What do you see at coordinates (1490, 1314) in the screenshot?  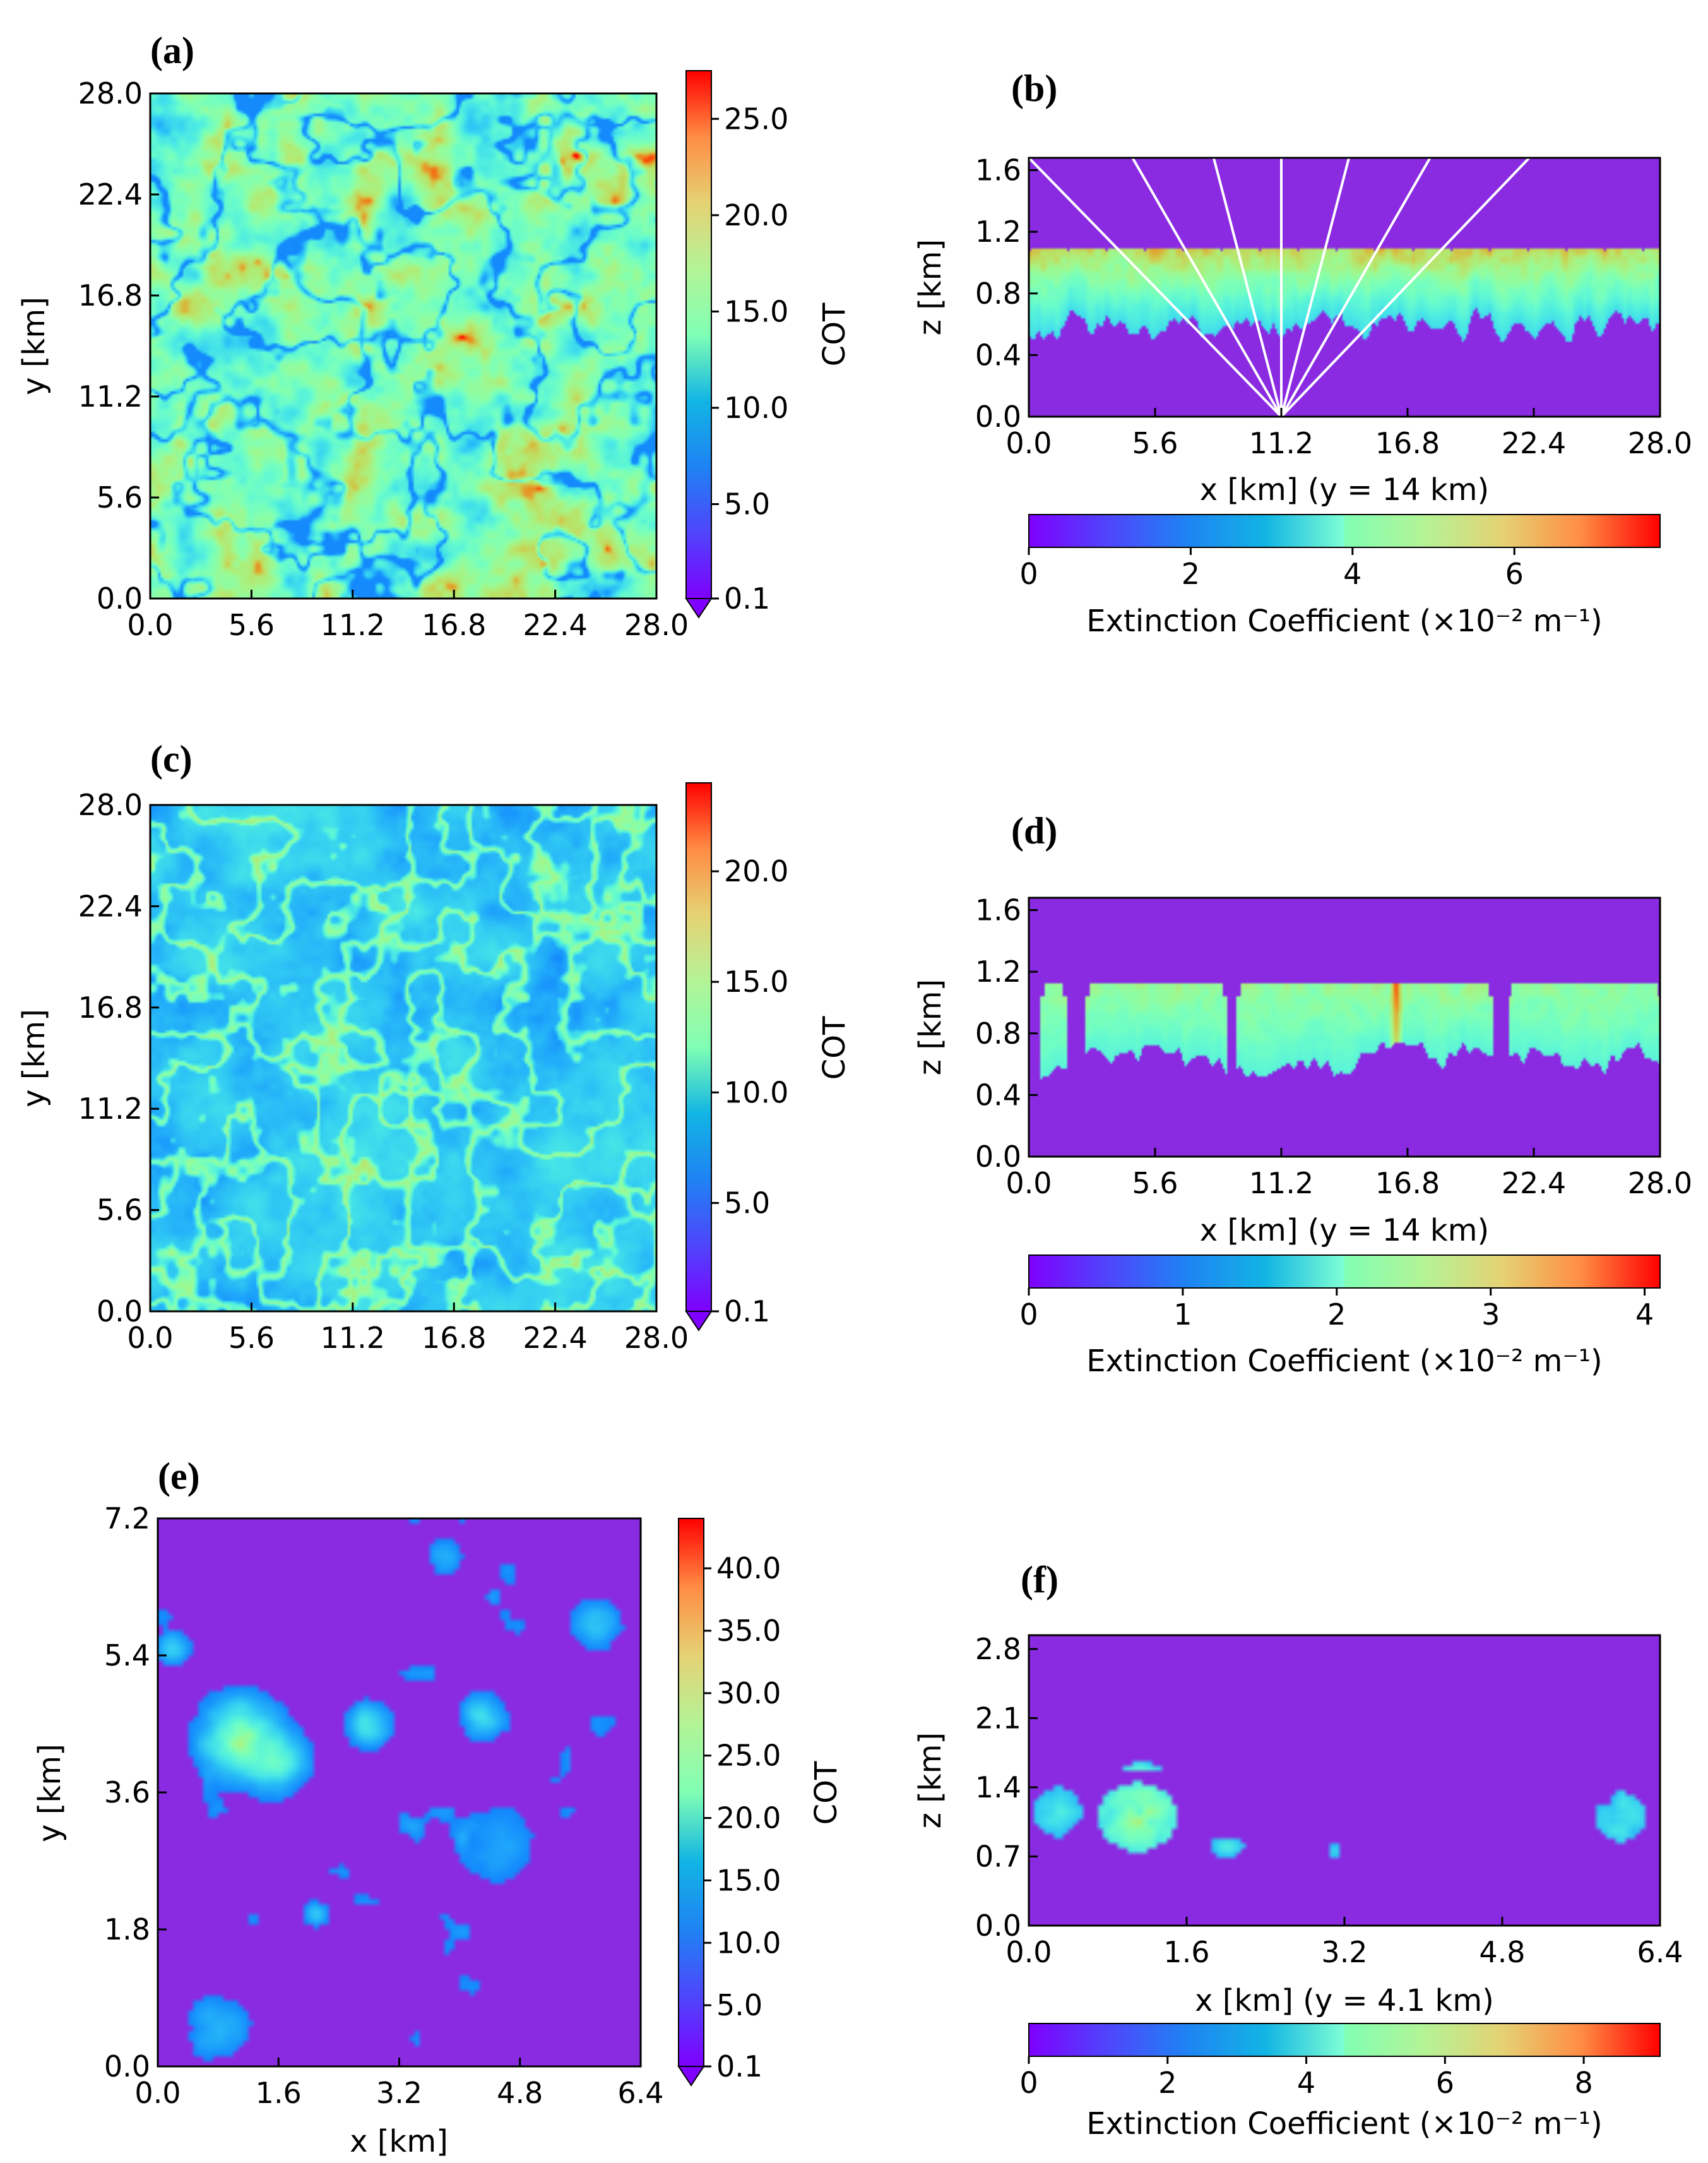 I see `colorbar-tick-label: 3` at bounding box center [1490, 1314].